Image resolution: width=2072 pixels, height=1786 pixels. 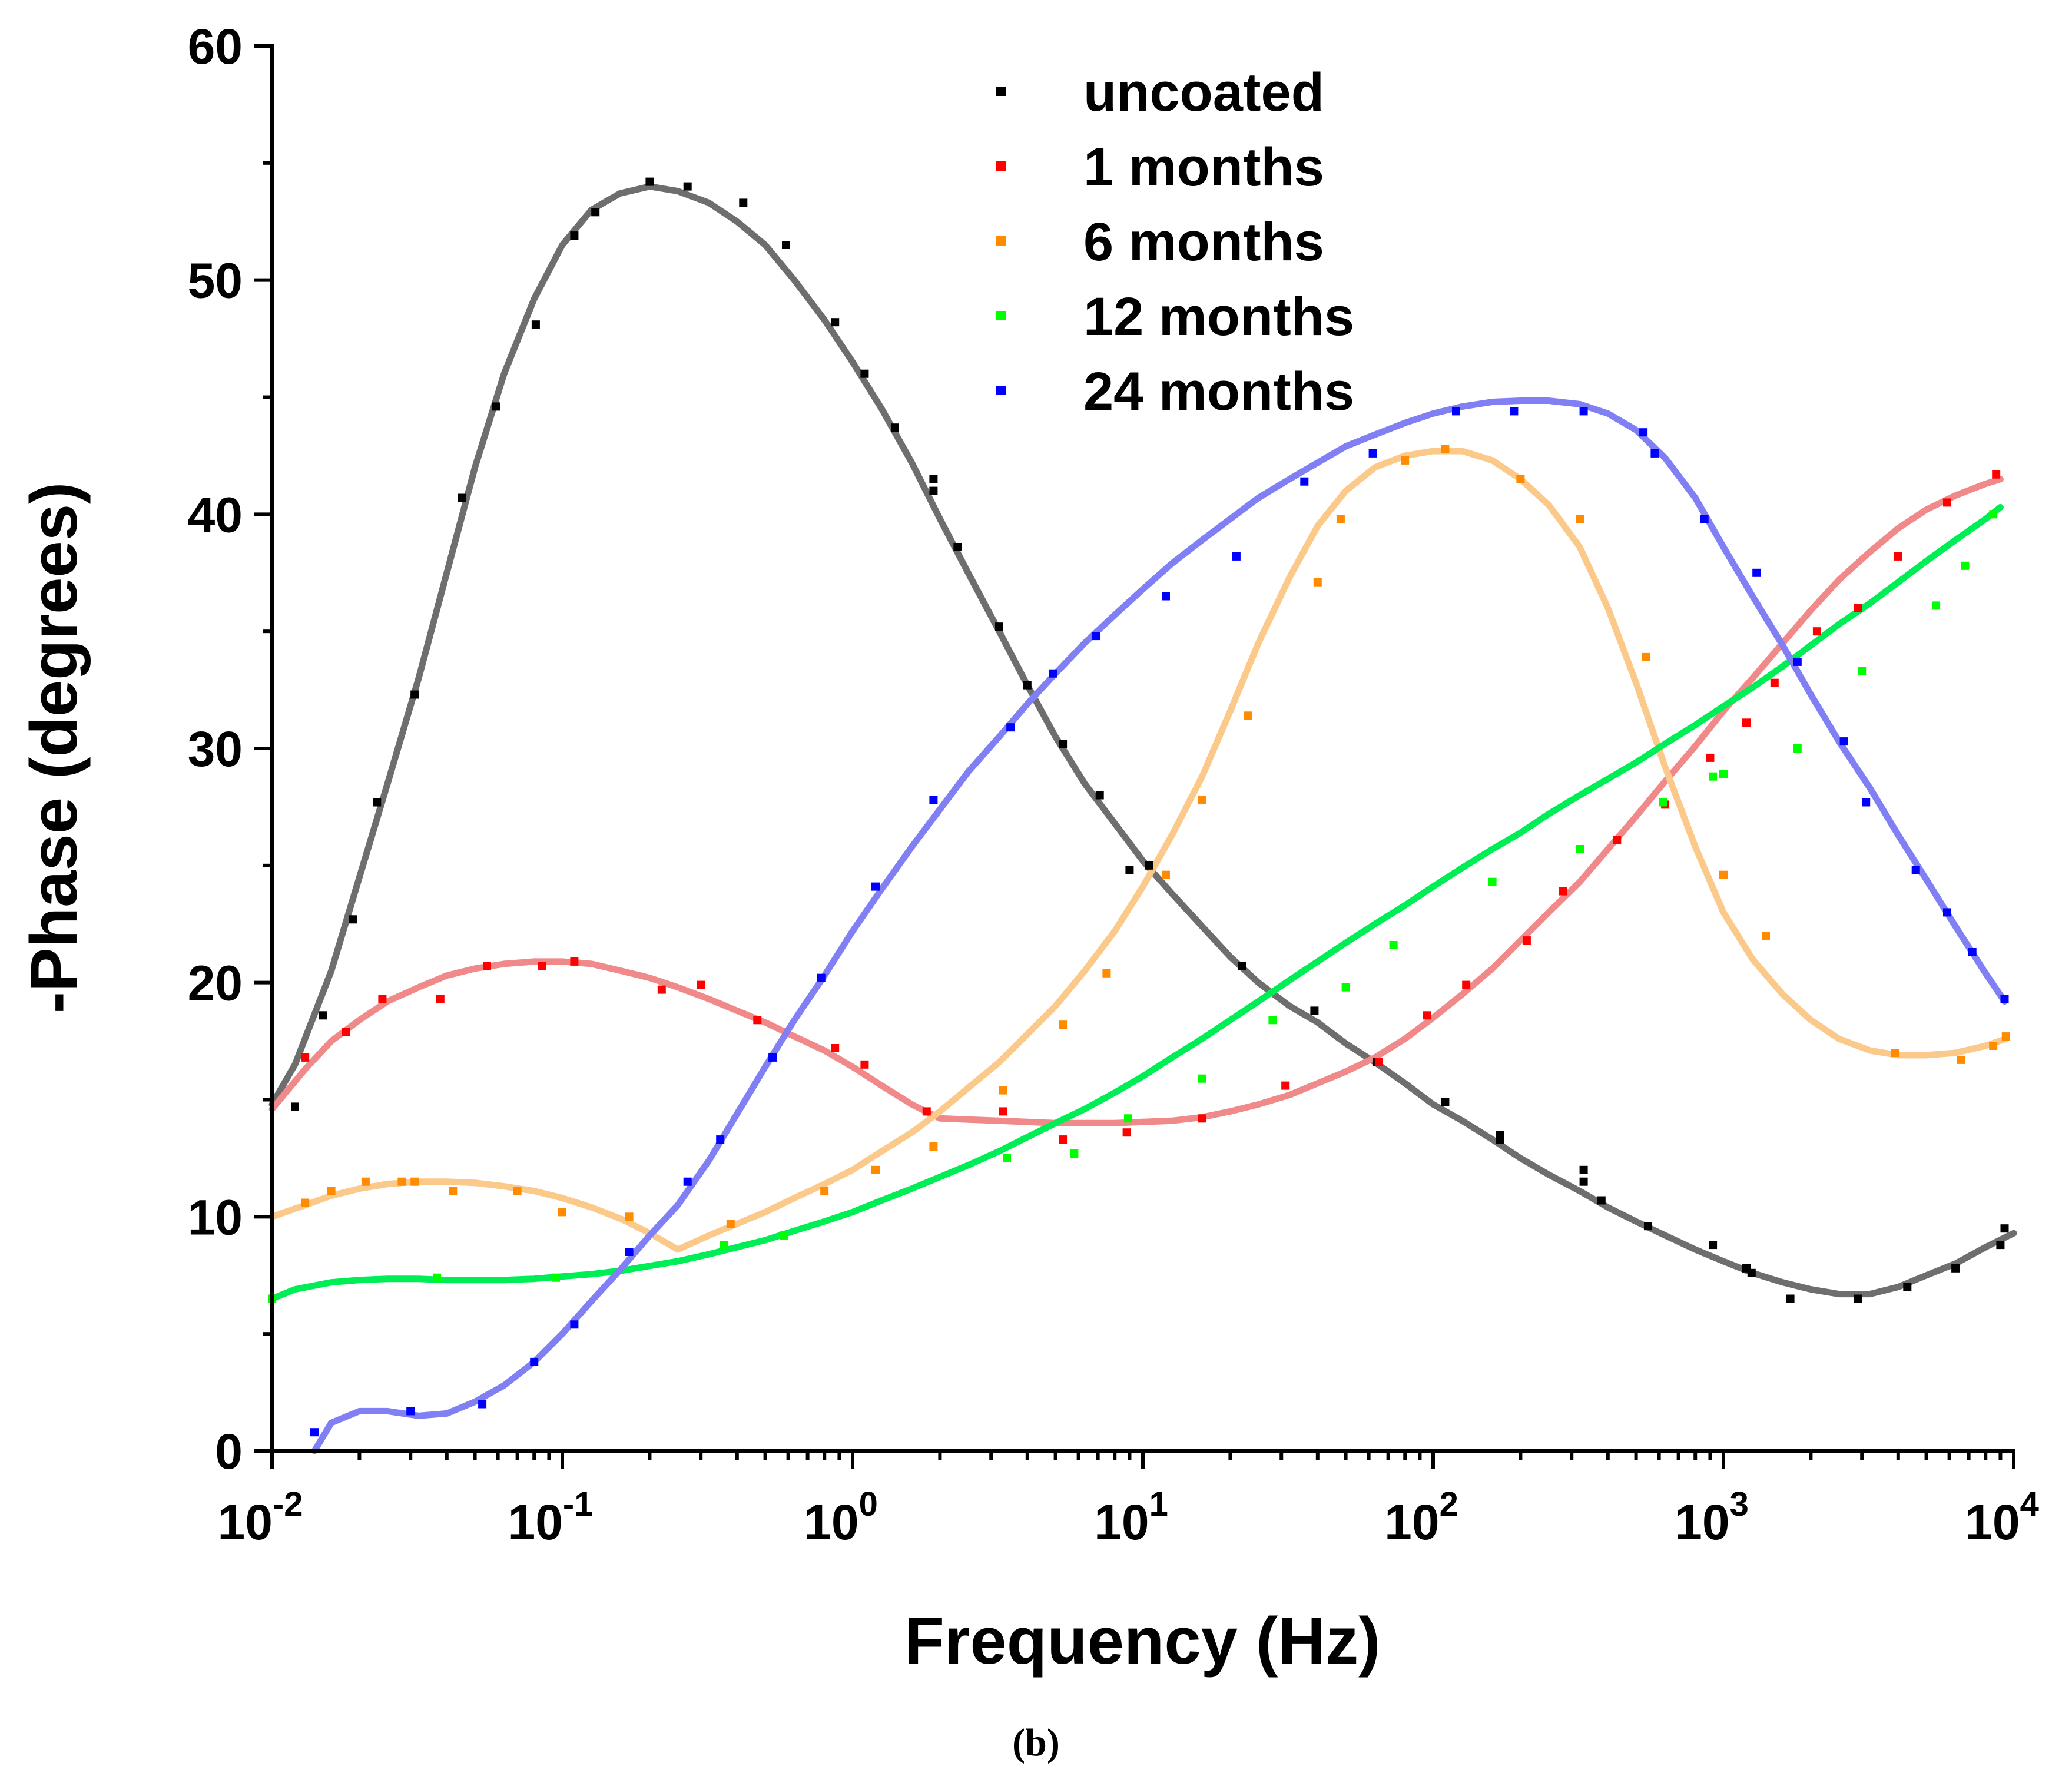 What do you see at coordinates (215, 1217) in the screenshot?
I see `y-tick-label: 10` at bounding box center [215, 1217].